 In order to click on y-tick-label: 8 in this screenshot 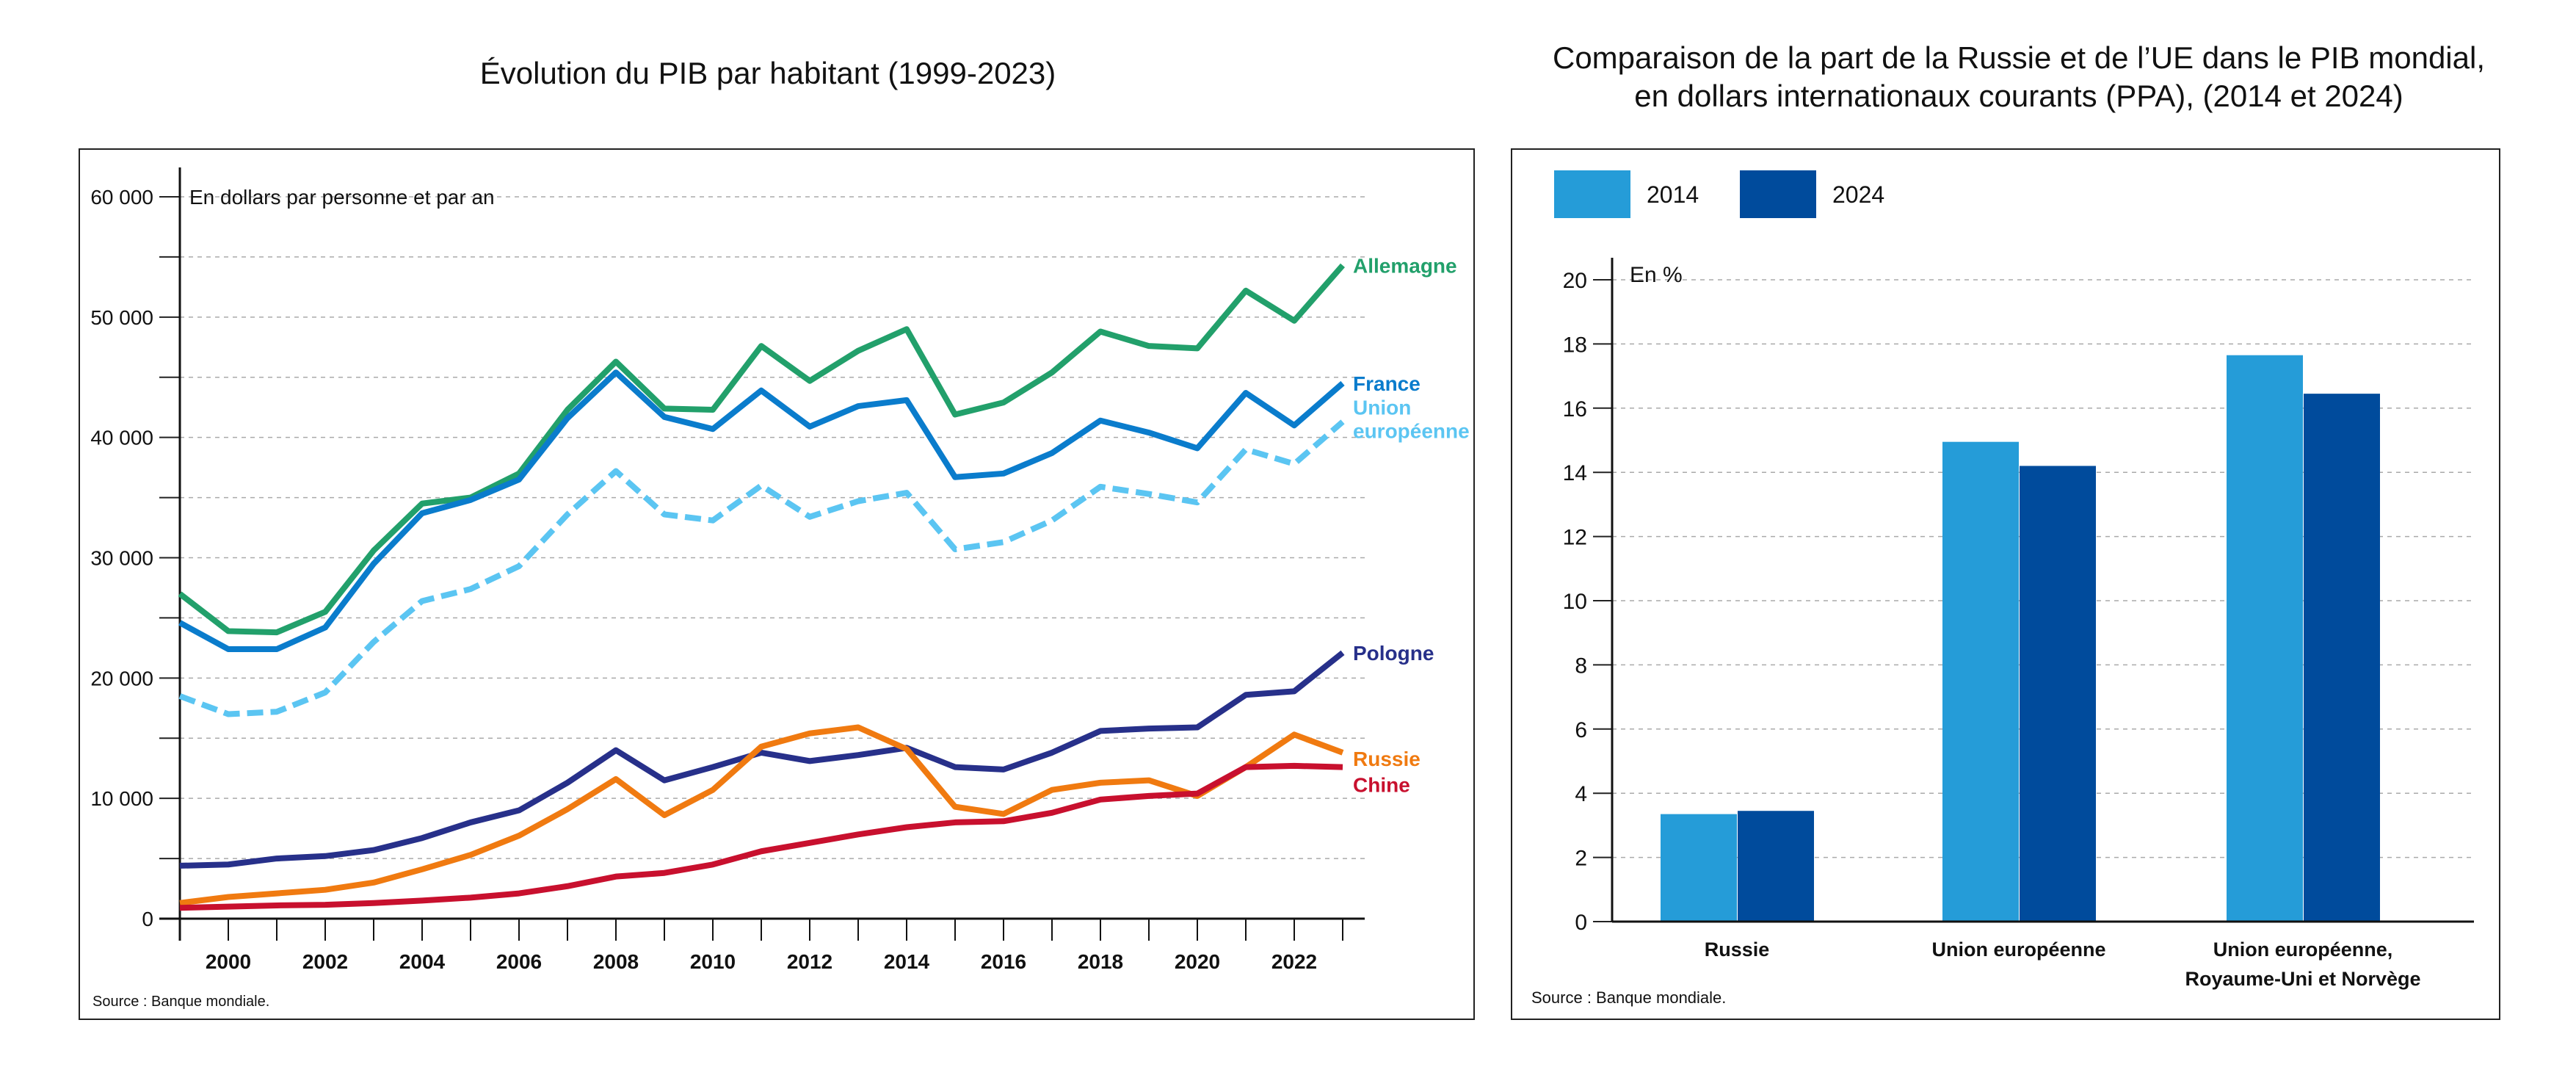, I will do `click(1581, 666)`.